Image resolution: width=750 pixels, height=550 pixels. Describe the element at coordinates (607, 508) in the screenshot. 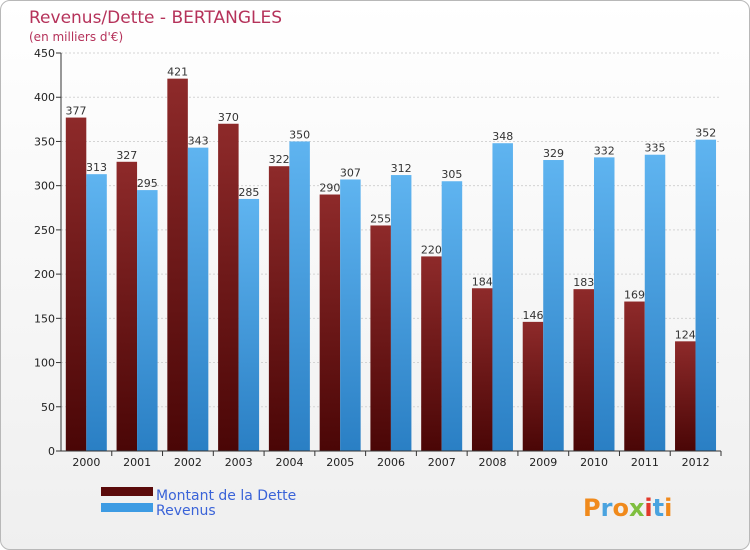

I see `logo-letter: r` at that location.